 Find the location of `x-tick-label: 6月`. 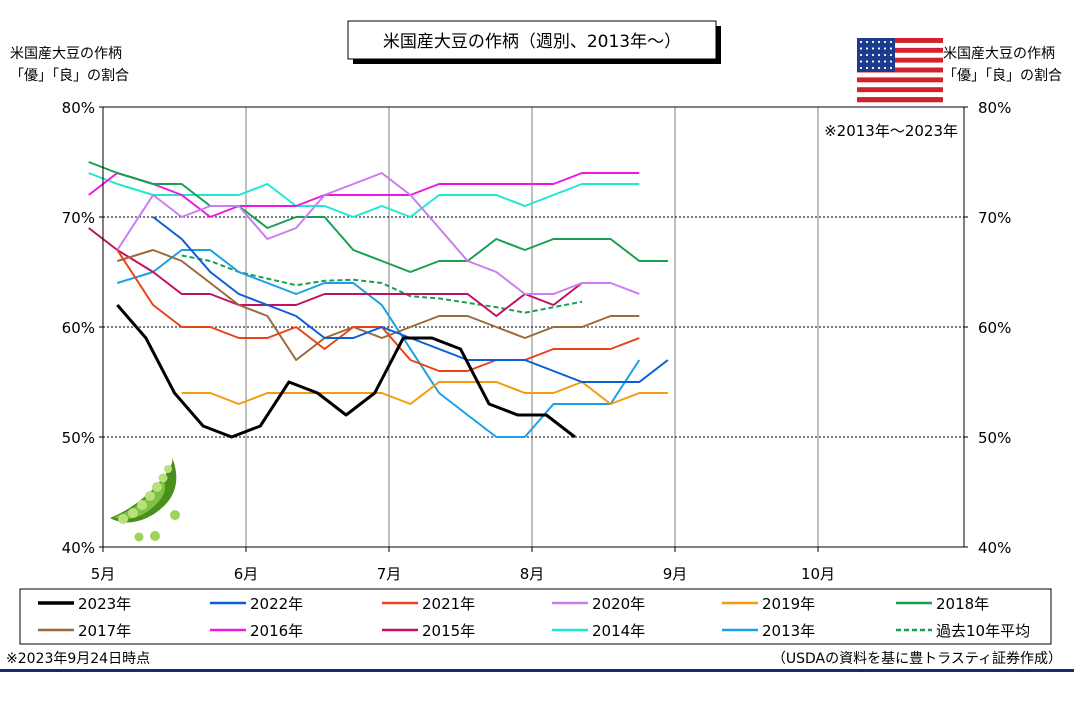

x-tick-label: 6月 is located at coordinates (246, 574).